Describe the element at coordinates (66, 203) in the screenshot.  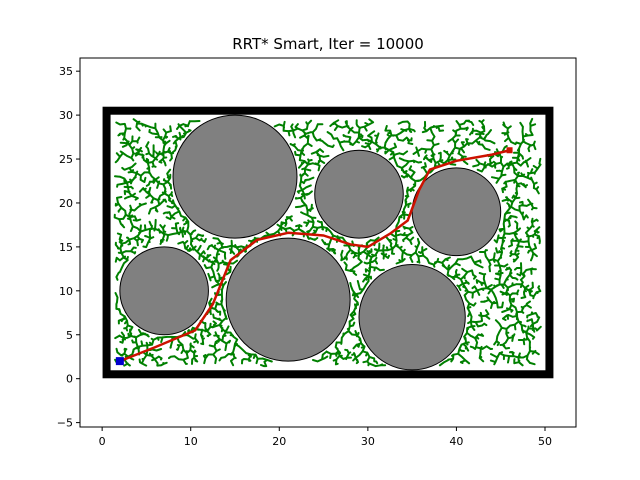
I see `y-tick-label: 20` at that location.